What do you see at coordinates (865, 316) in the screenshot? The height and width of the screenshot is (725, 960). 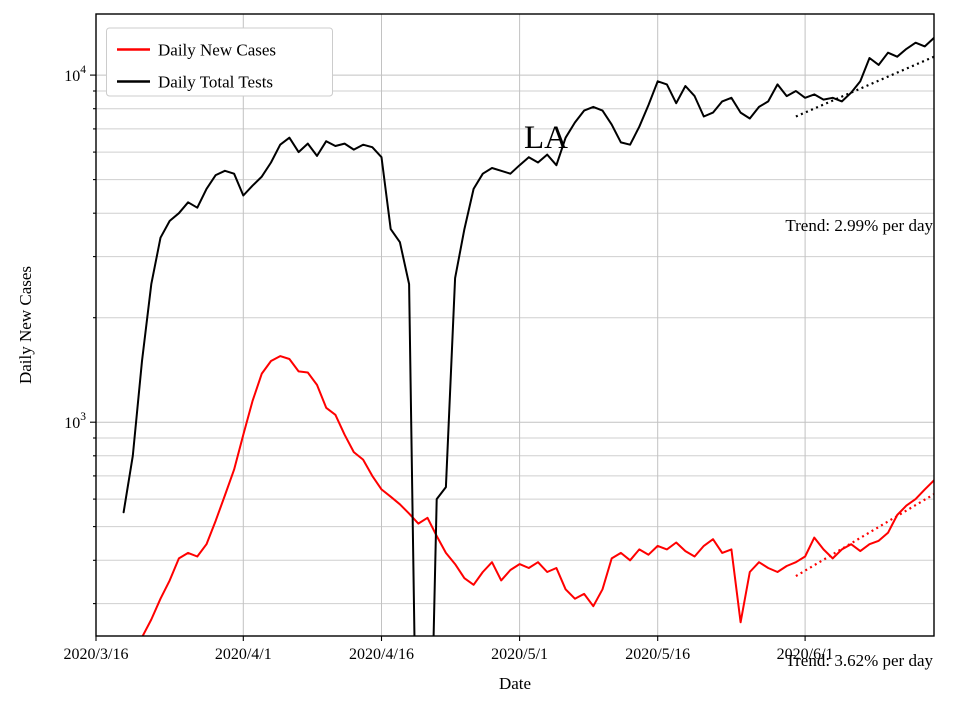 I see `trend-lines` at bounding box center [865, 316].